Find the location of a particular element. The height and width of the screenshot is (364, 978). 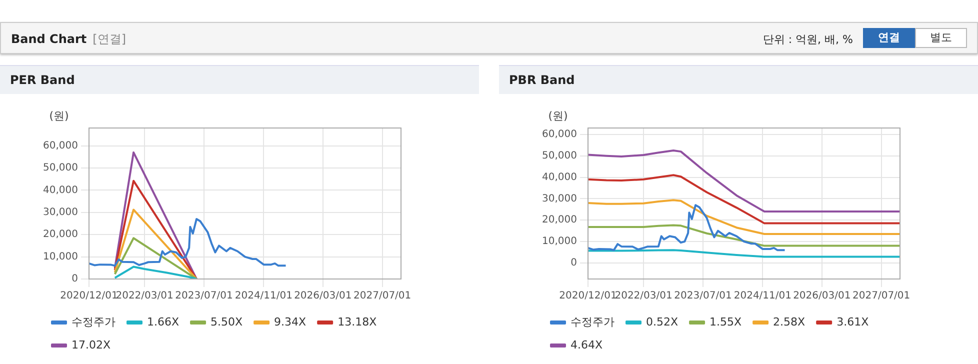

legend-label: 13.18X is located at coordinates (358, 321).